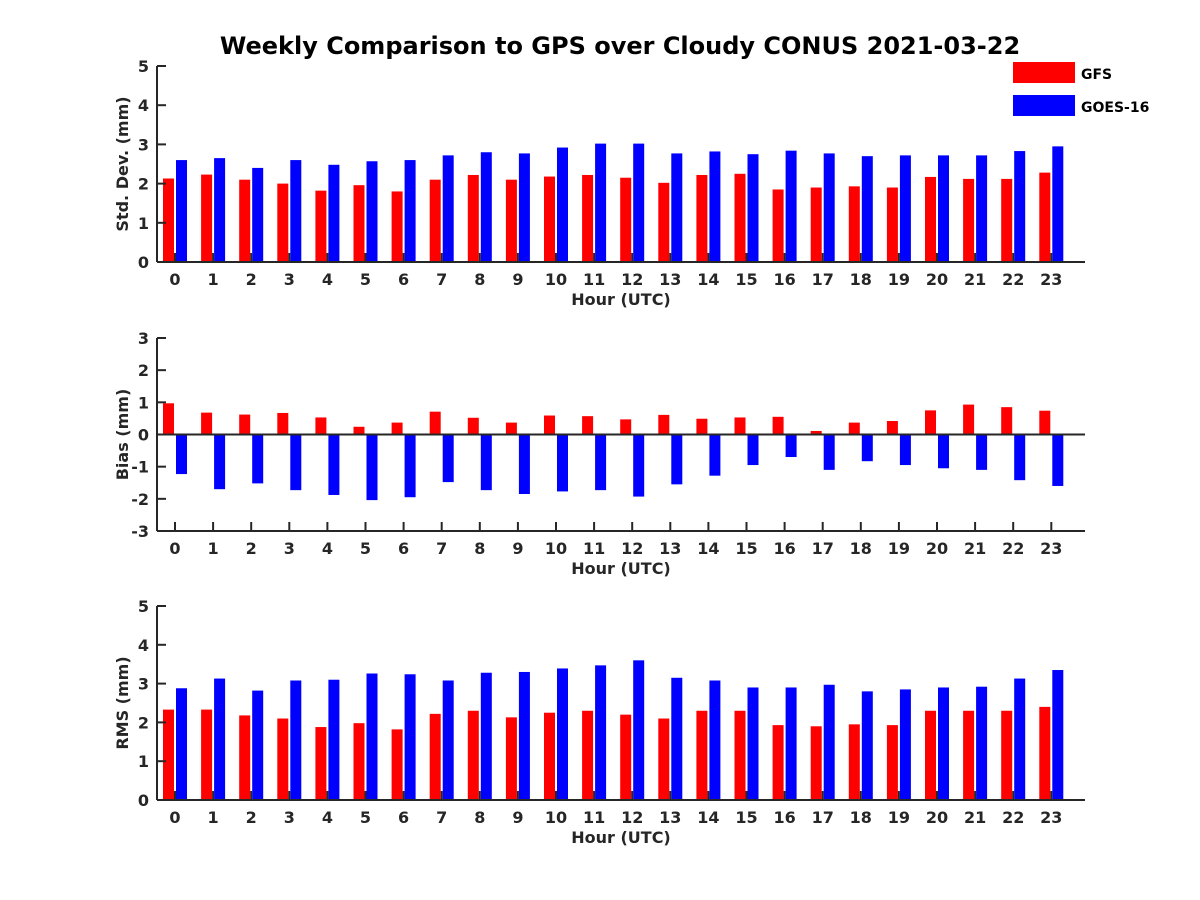 This screenshot has width=1200, height=900. Describe the element at coordinates (746, 548) in the screenshot. I see `x-tick-label: 15` at that location.